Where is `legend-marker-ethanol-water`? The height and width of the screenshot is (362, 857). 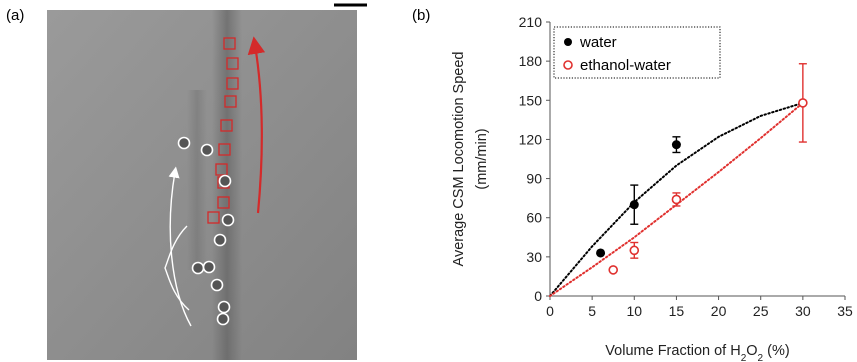 legend-marker-ethanol-water is located at coordinates (568, 65).